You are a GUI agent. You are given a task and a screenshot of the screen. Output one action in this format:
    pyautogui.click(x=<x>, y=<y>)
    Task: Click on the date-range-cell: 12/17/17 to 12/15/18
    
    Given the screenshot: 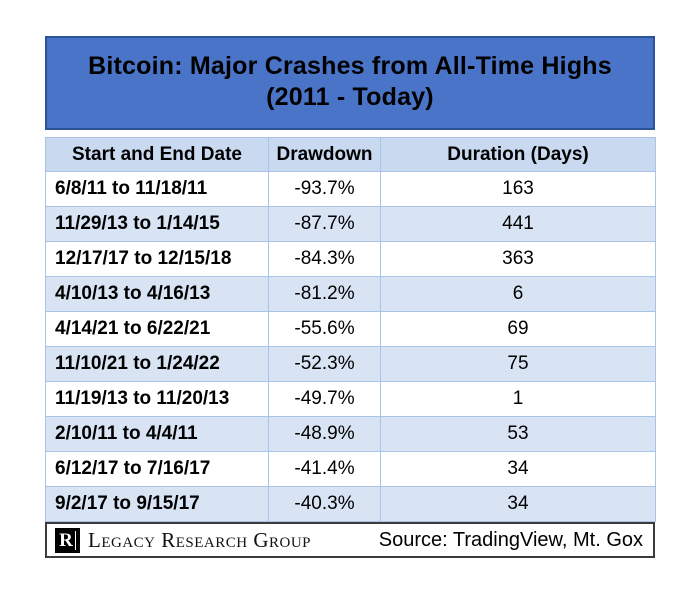 What is the action you would take?
    pyautogui.click(x=157, y=259)
    